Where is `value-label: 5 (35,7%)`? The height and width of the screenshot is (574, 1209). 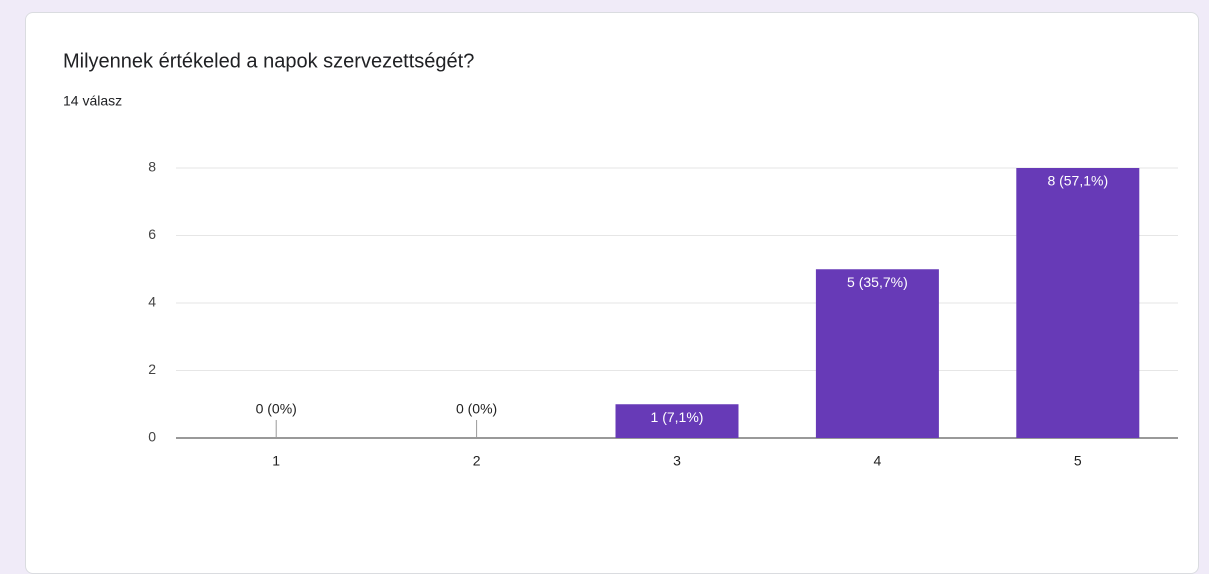
value-label: 5 (35,7%) is located at coordinates (877, 282).